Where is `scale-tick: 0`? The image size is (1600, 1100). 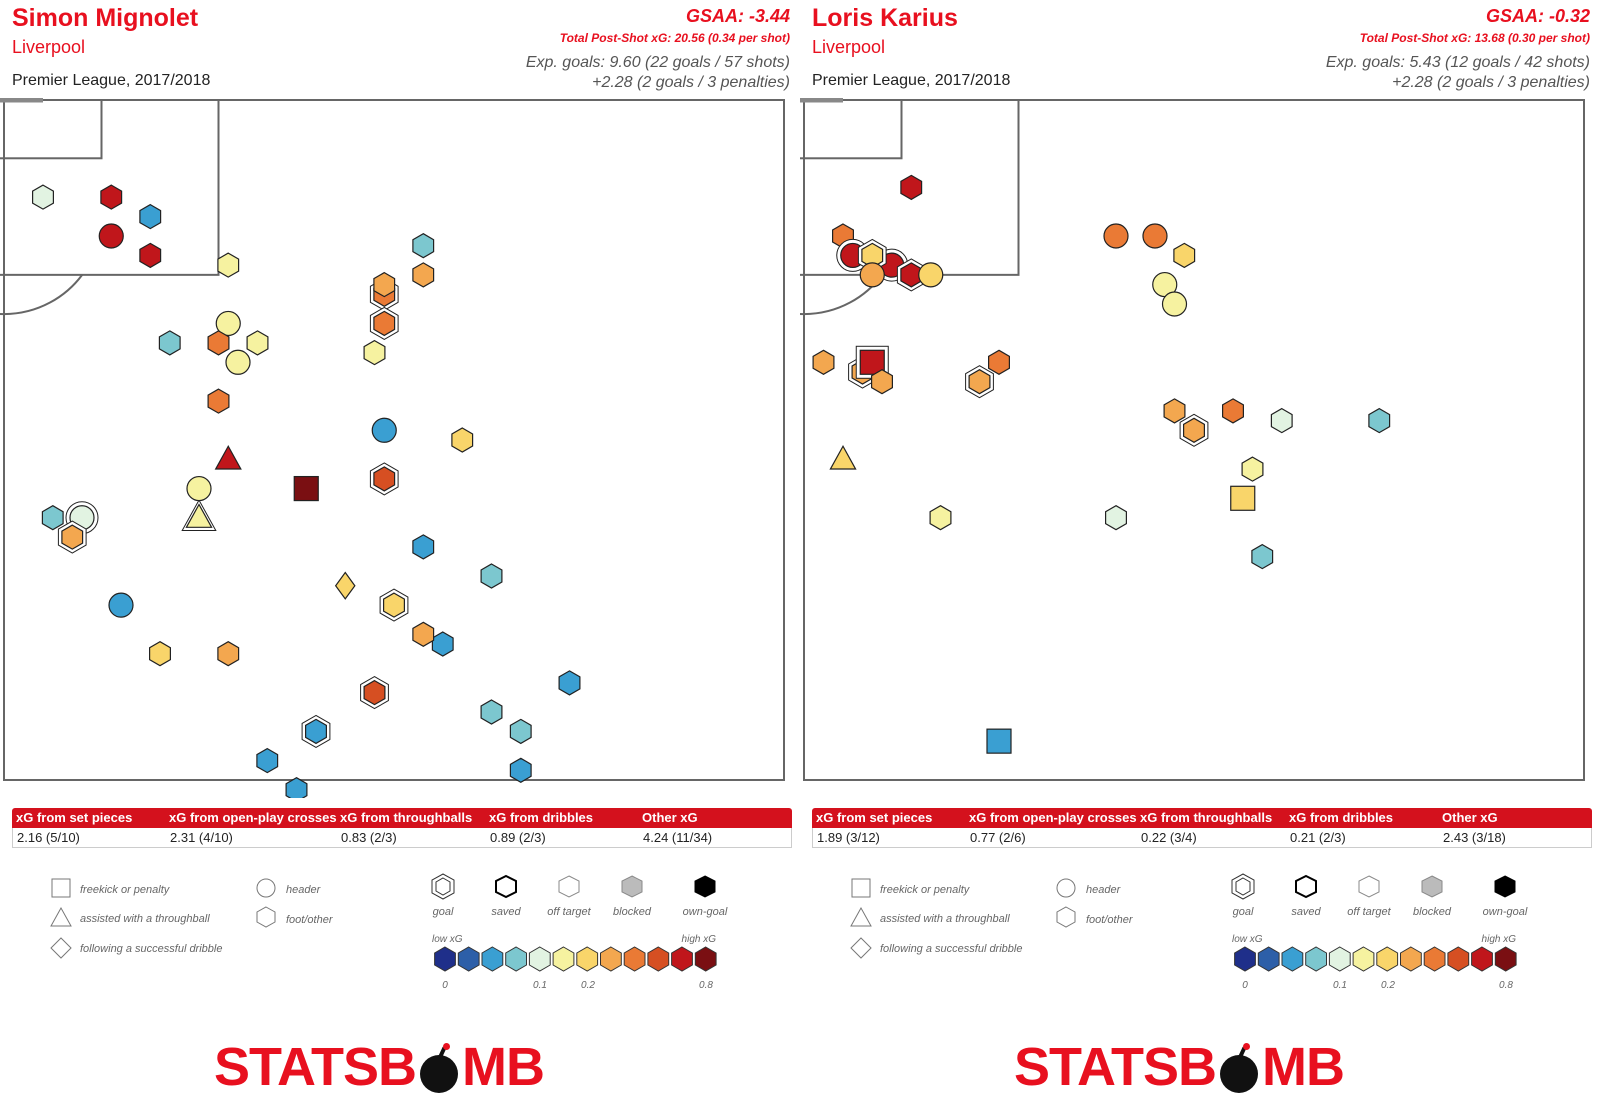 scale-tick: 0 is located at coordinates (445, 985).